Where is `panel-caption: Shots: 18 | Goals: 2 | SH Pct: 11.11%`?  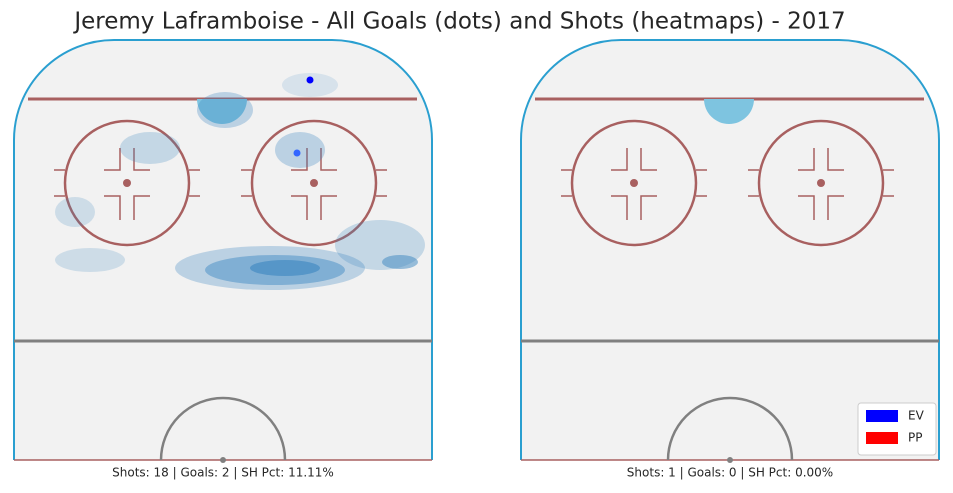 panel-caption: Shots: 18 | Goals: 2 | SH Pct: 11.11% is located at coordinates (223, 473).